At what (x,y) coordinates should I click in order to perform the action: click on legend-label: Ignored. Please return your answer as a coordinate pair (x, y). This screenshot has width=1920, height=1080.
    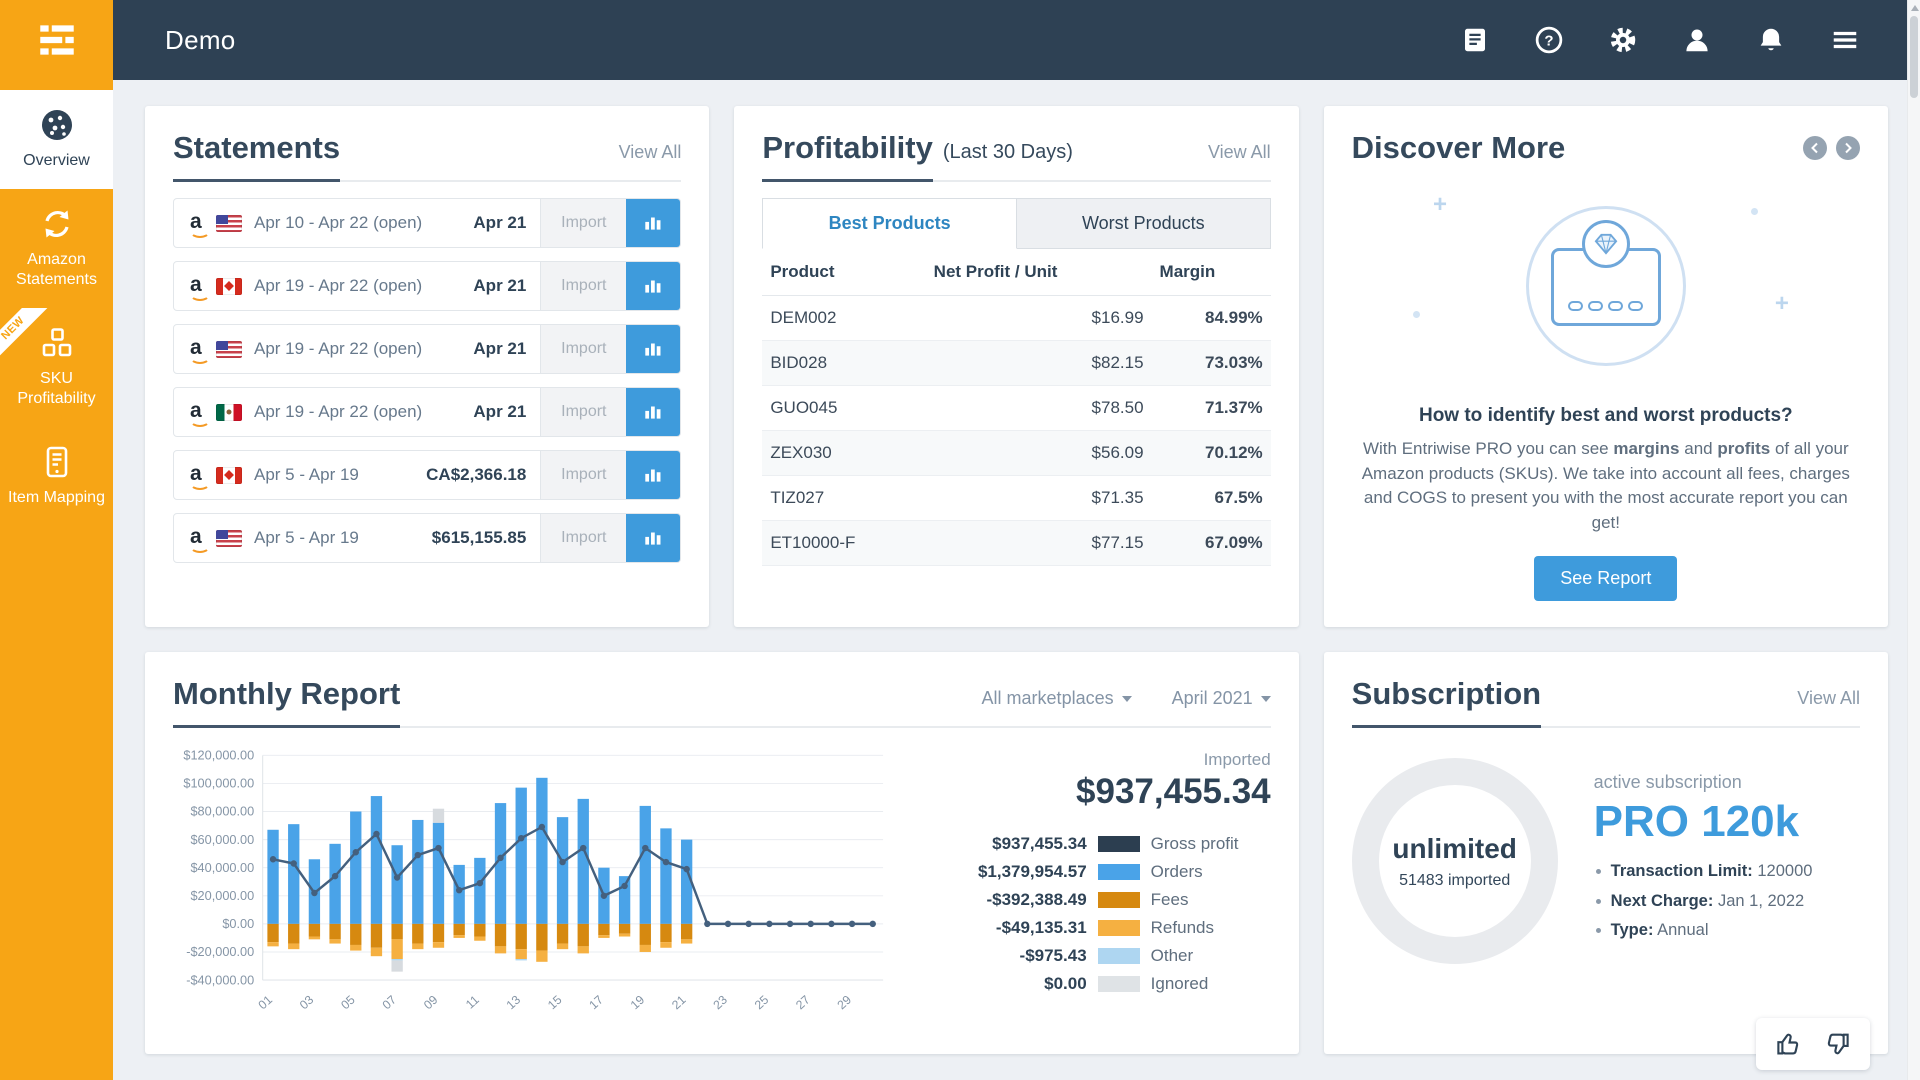
    Looking at the image, I should click on (1179, 984).